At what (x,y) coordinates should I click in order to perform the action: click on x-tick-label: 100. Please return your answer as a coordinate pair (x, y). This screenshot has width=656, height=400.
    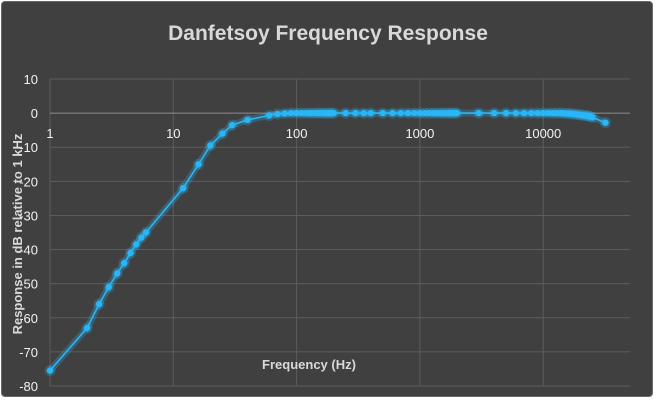
    Looking at the image, I should click on (297, 133).